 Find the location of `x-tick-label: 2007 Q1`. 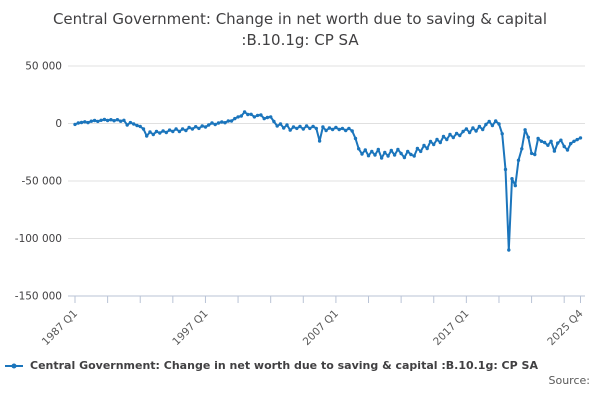

x-tick-label: 2007 Q1 is located at coordinates (321, 328).